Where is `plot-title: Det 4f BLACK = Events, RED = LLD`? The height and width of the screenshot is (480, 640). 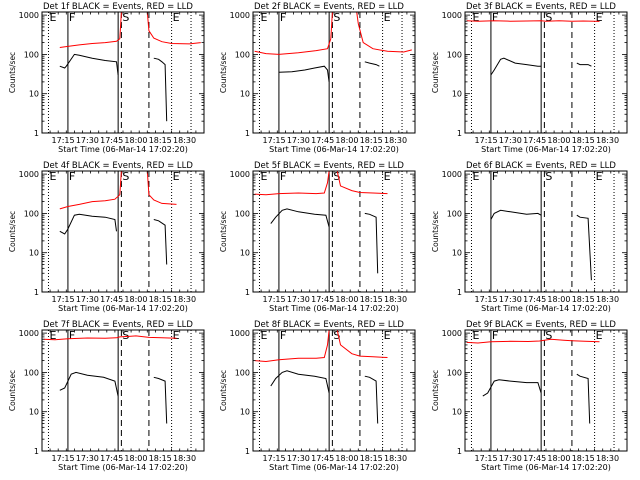 plot-title: Det 4f BLACK = Events, RED = LLD is located at coordinates (118, 166).